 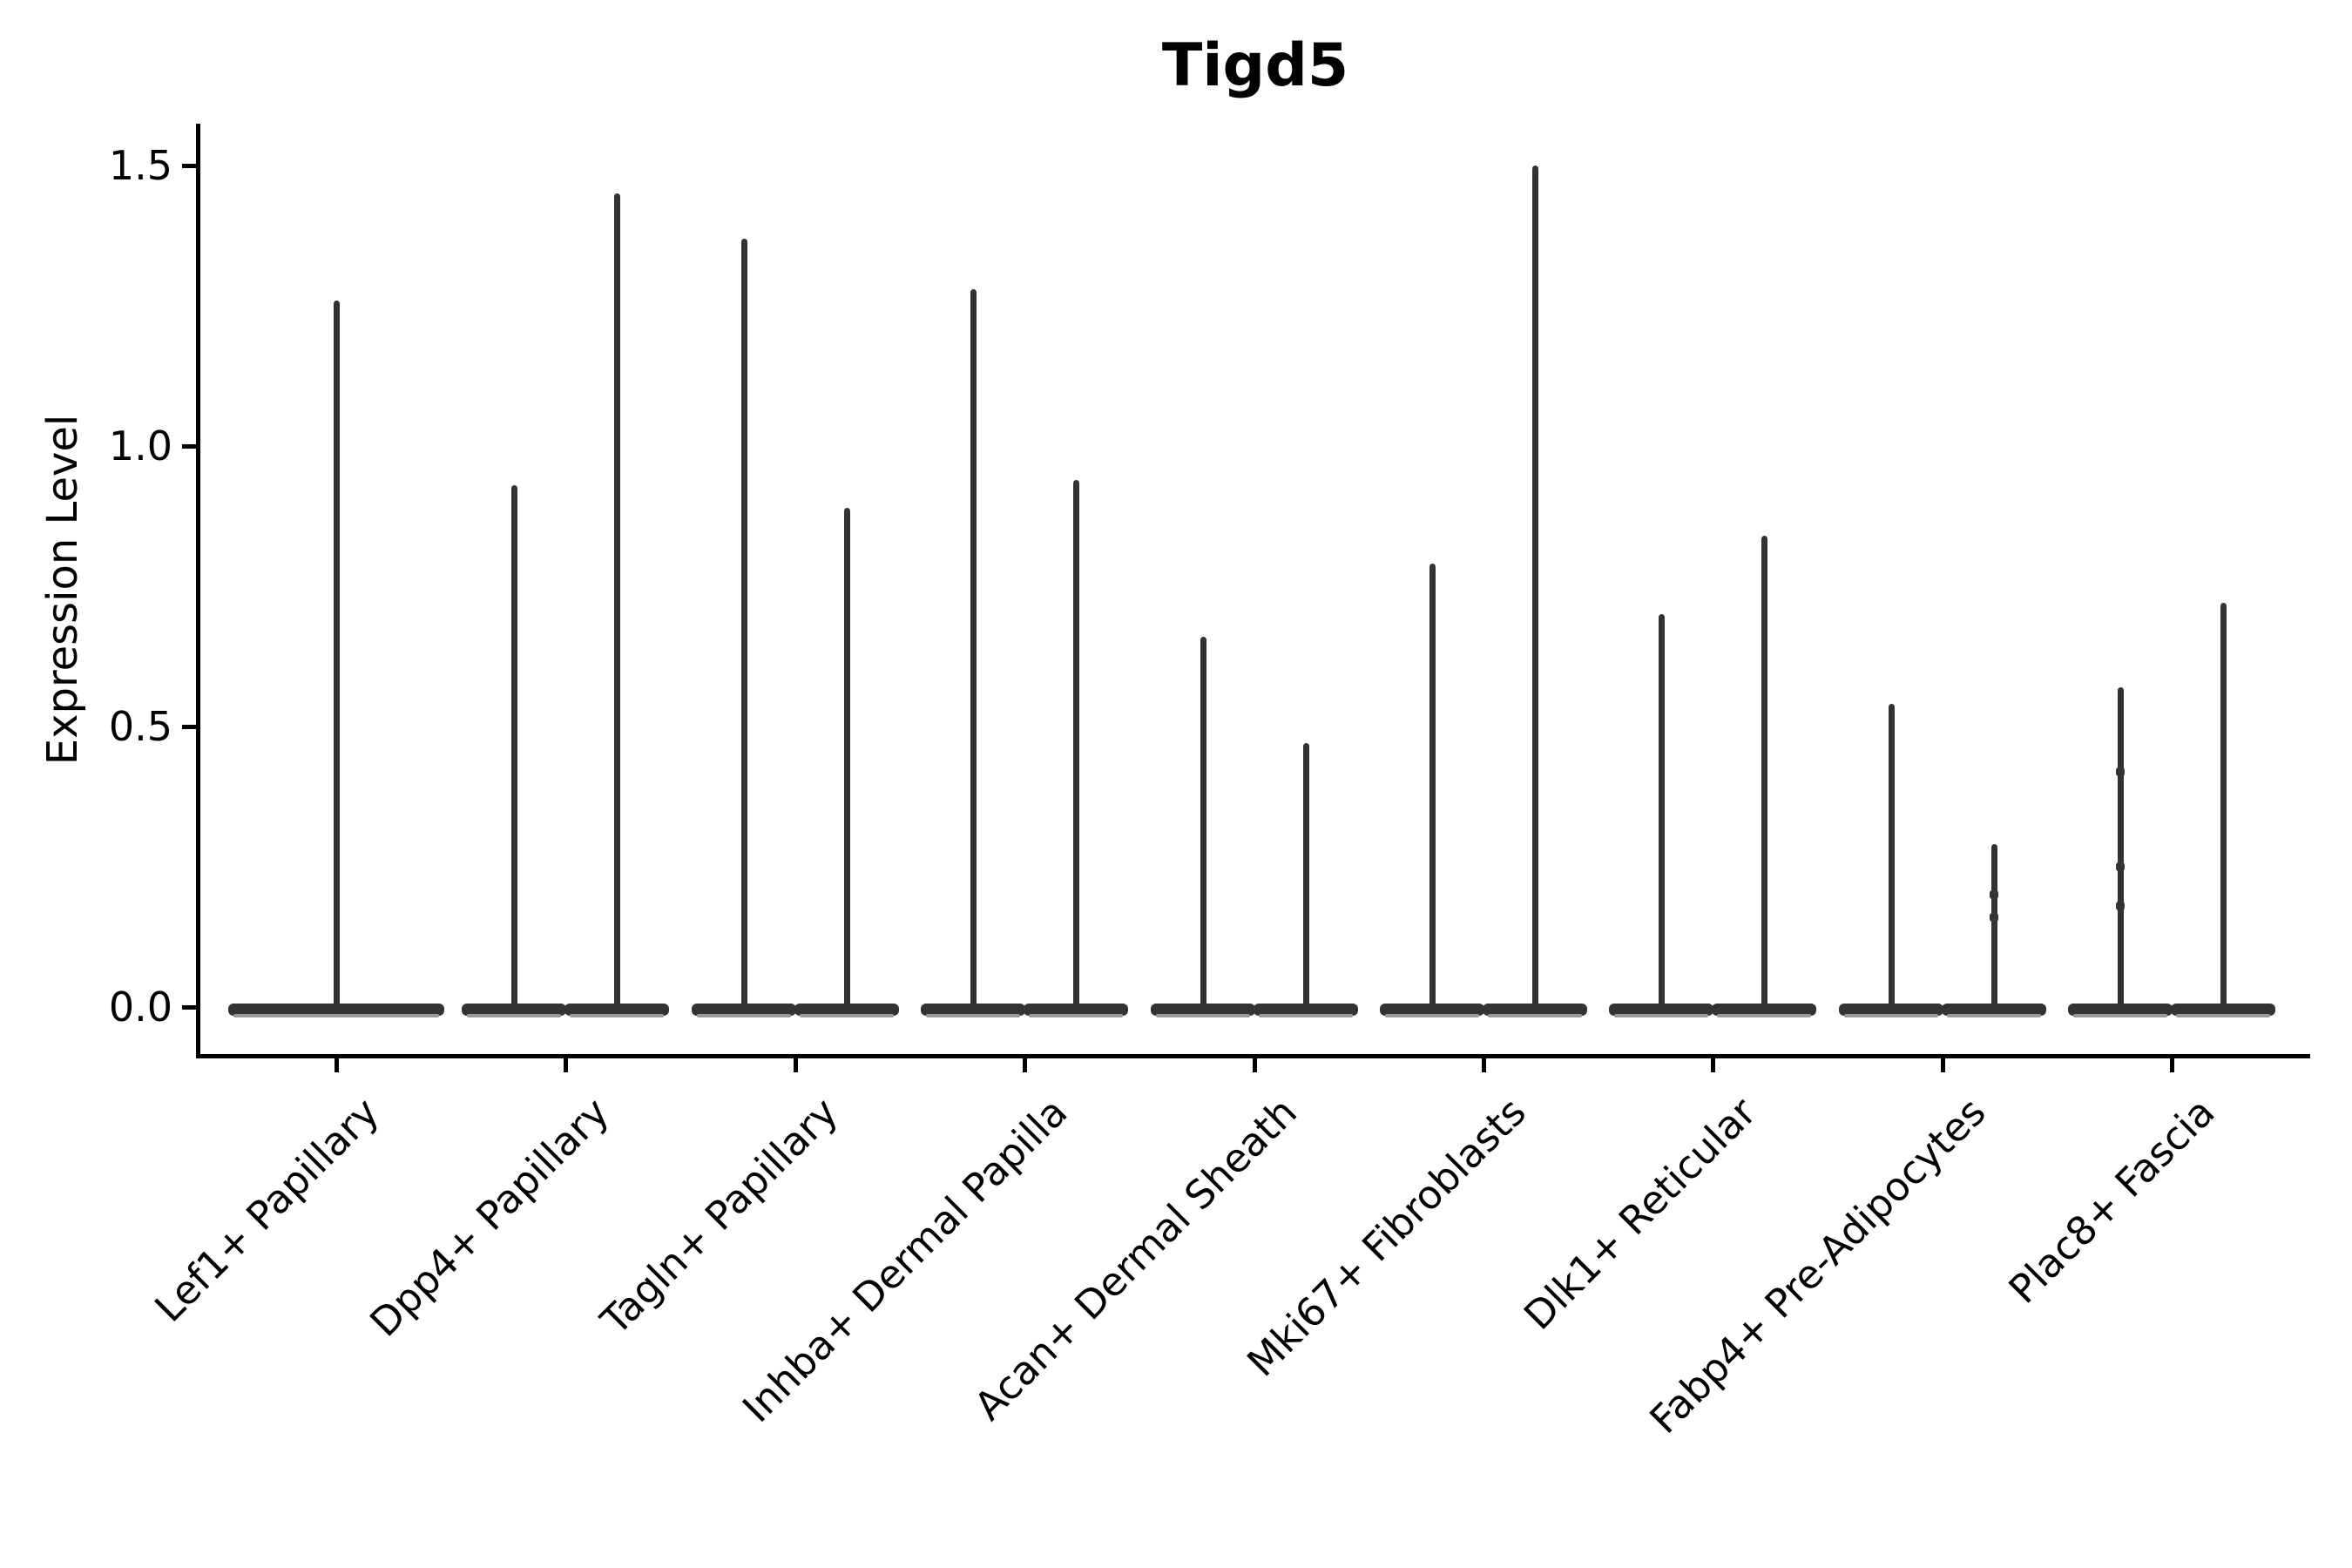 I want to click on y-tick-label: 1.5, so click(x=140, y=166).